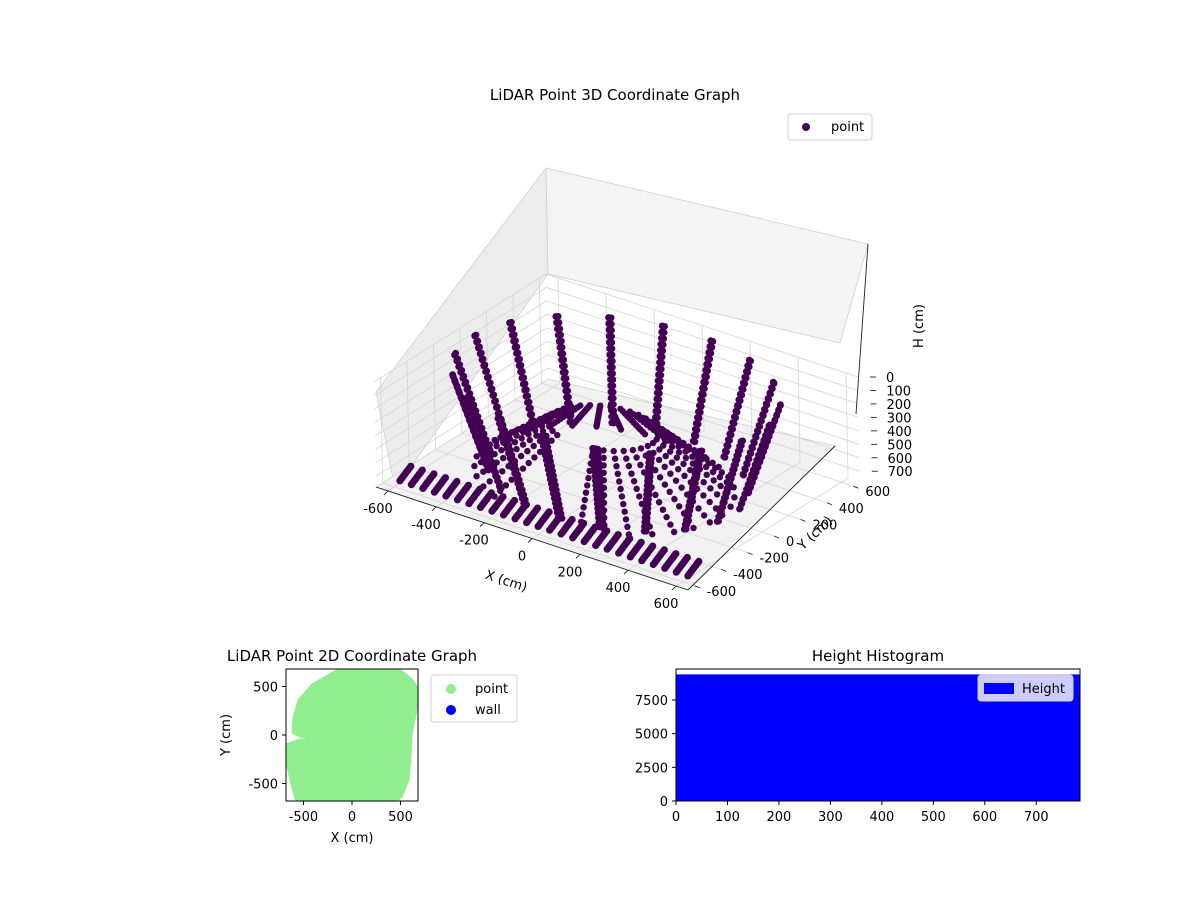 This screenshot has width=1200, height=900. Describe the element at coordinates (878, 656) in the screenshot. I see `histogram-title: Height Histogram` at that location.